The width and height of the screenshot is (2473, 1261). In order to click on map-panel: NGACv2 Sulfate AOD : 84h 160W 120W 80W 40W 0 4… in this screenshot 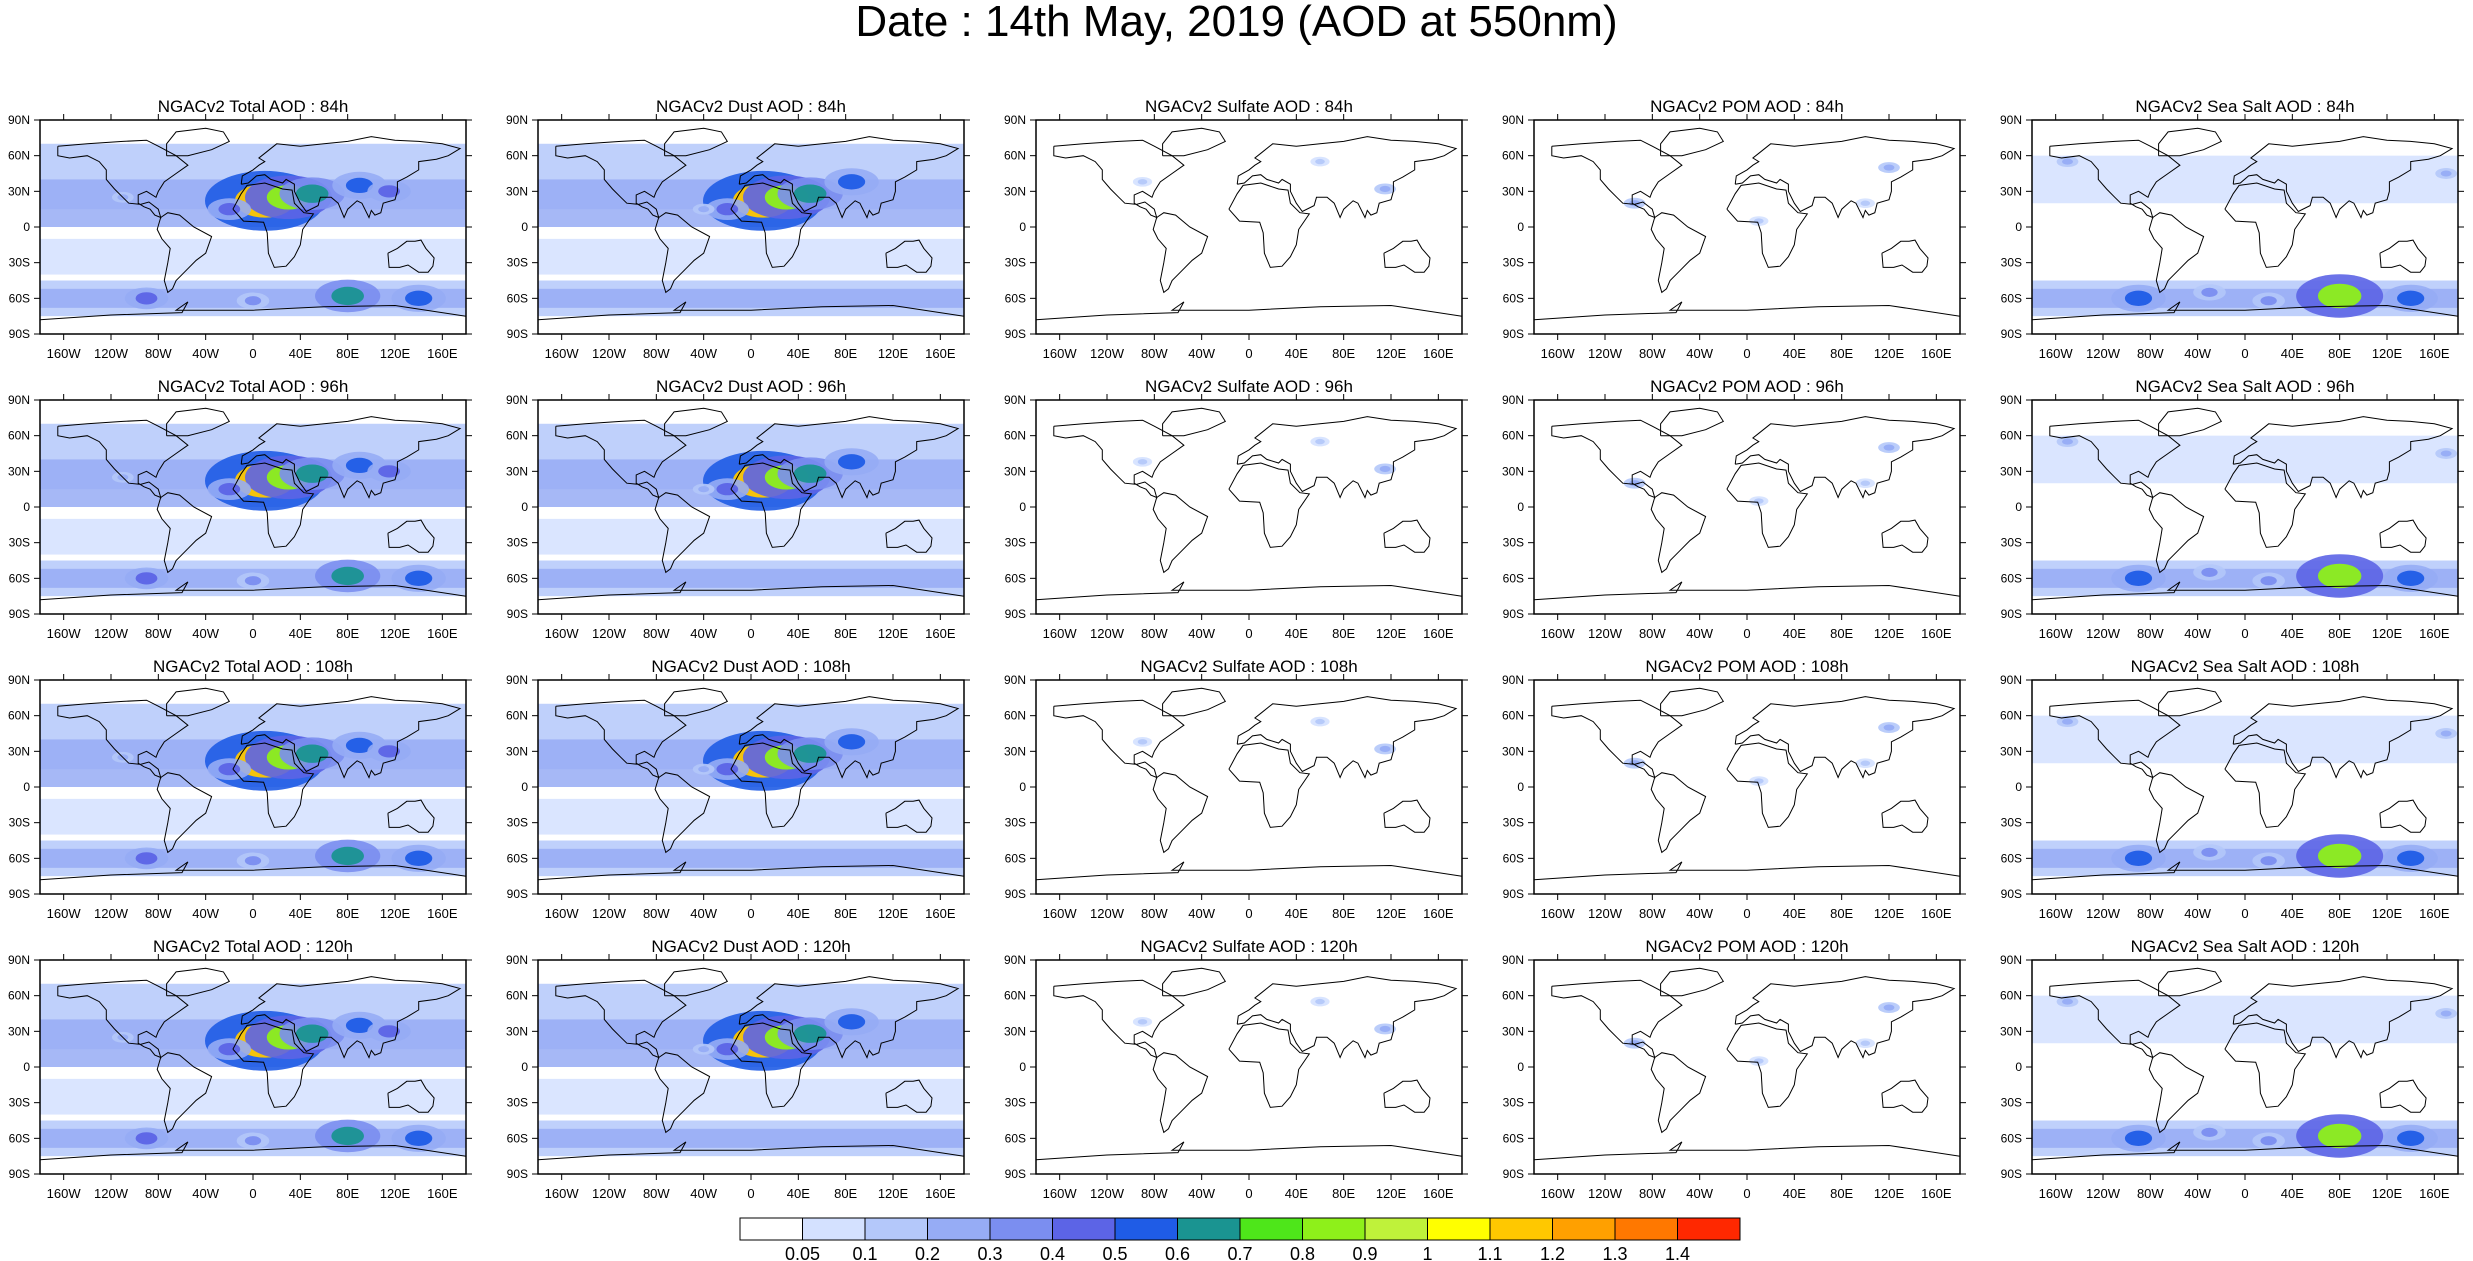, I will do `click(1236, 229)`.